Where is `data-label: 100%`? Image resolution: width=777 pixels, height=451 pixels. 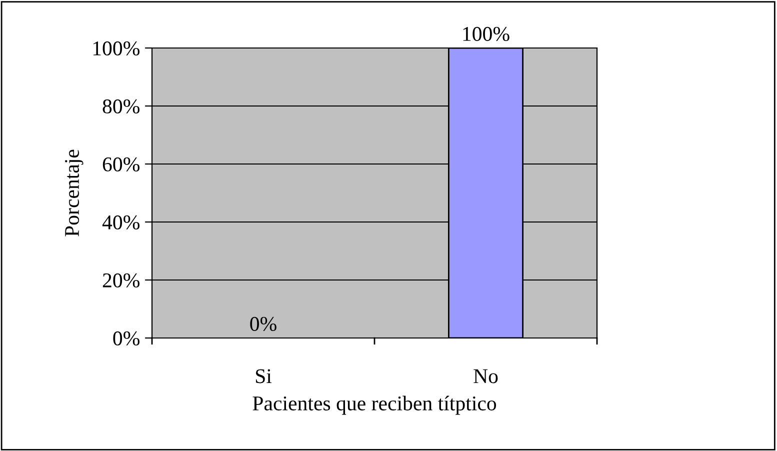 data-label: 100% is located at coordinates (486, 34).